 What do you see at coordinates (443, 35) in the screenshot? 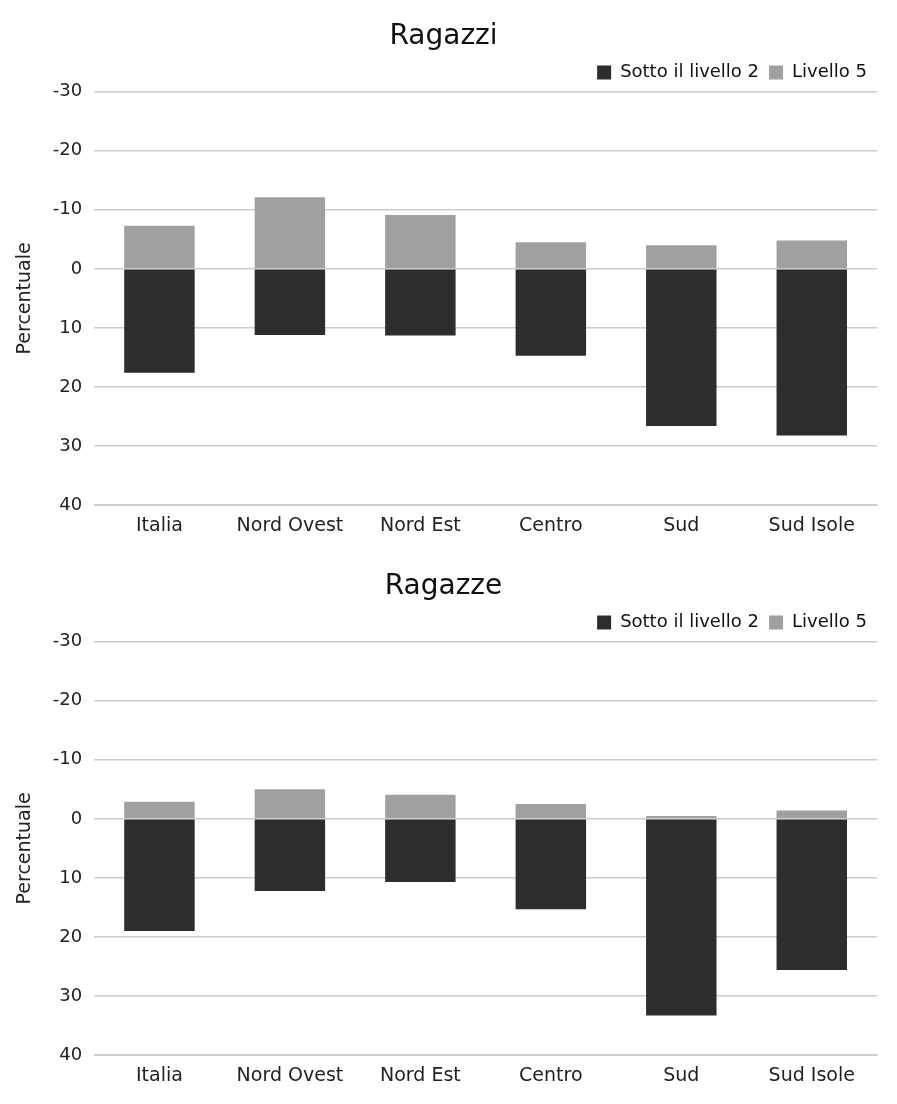
I see `chart-title: Ragazzi` at bounding box center [443, 35].